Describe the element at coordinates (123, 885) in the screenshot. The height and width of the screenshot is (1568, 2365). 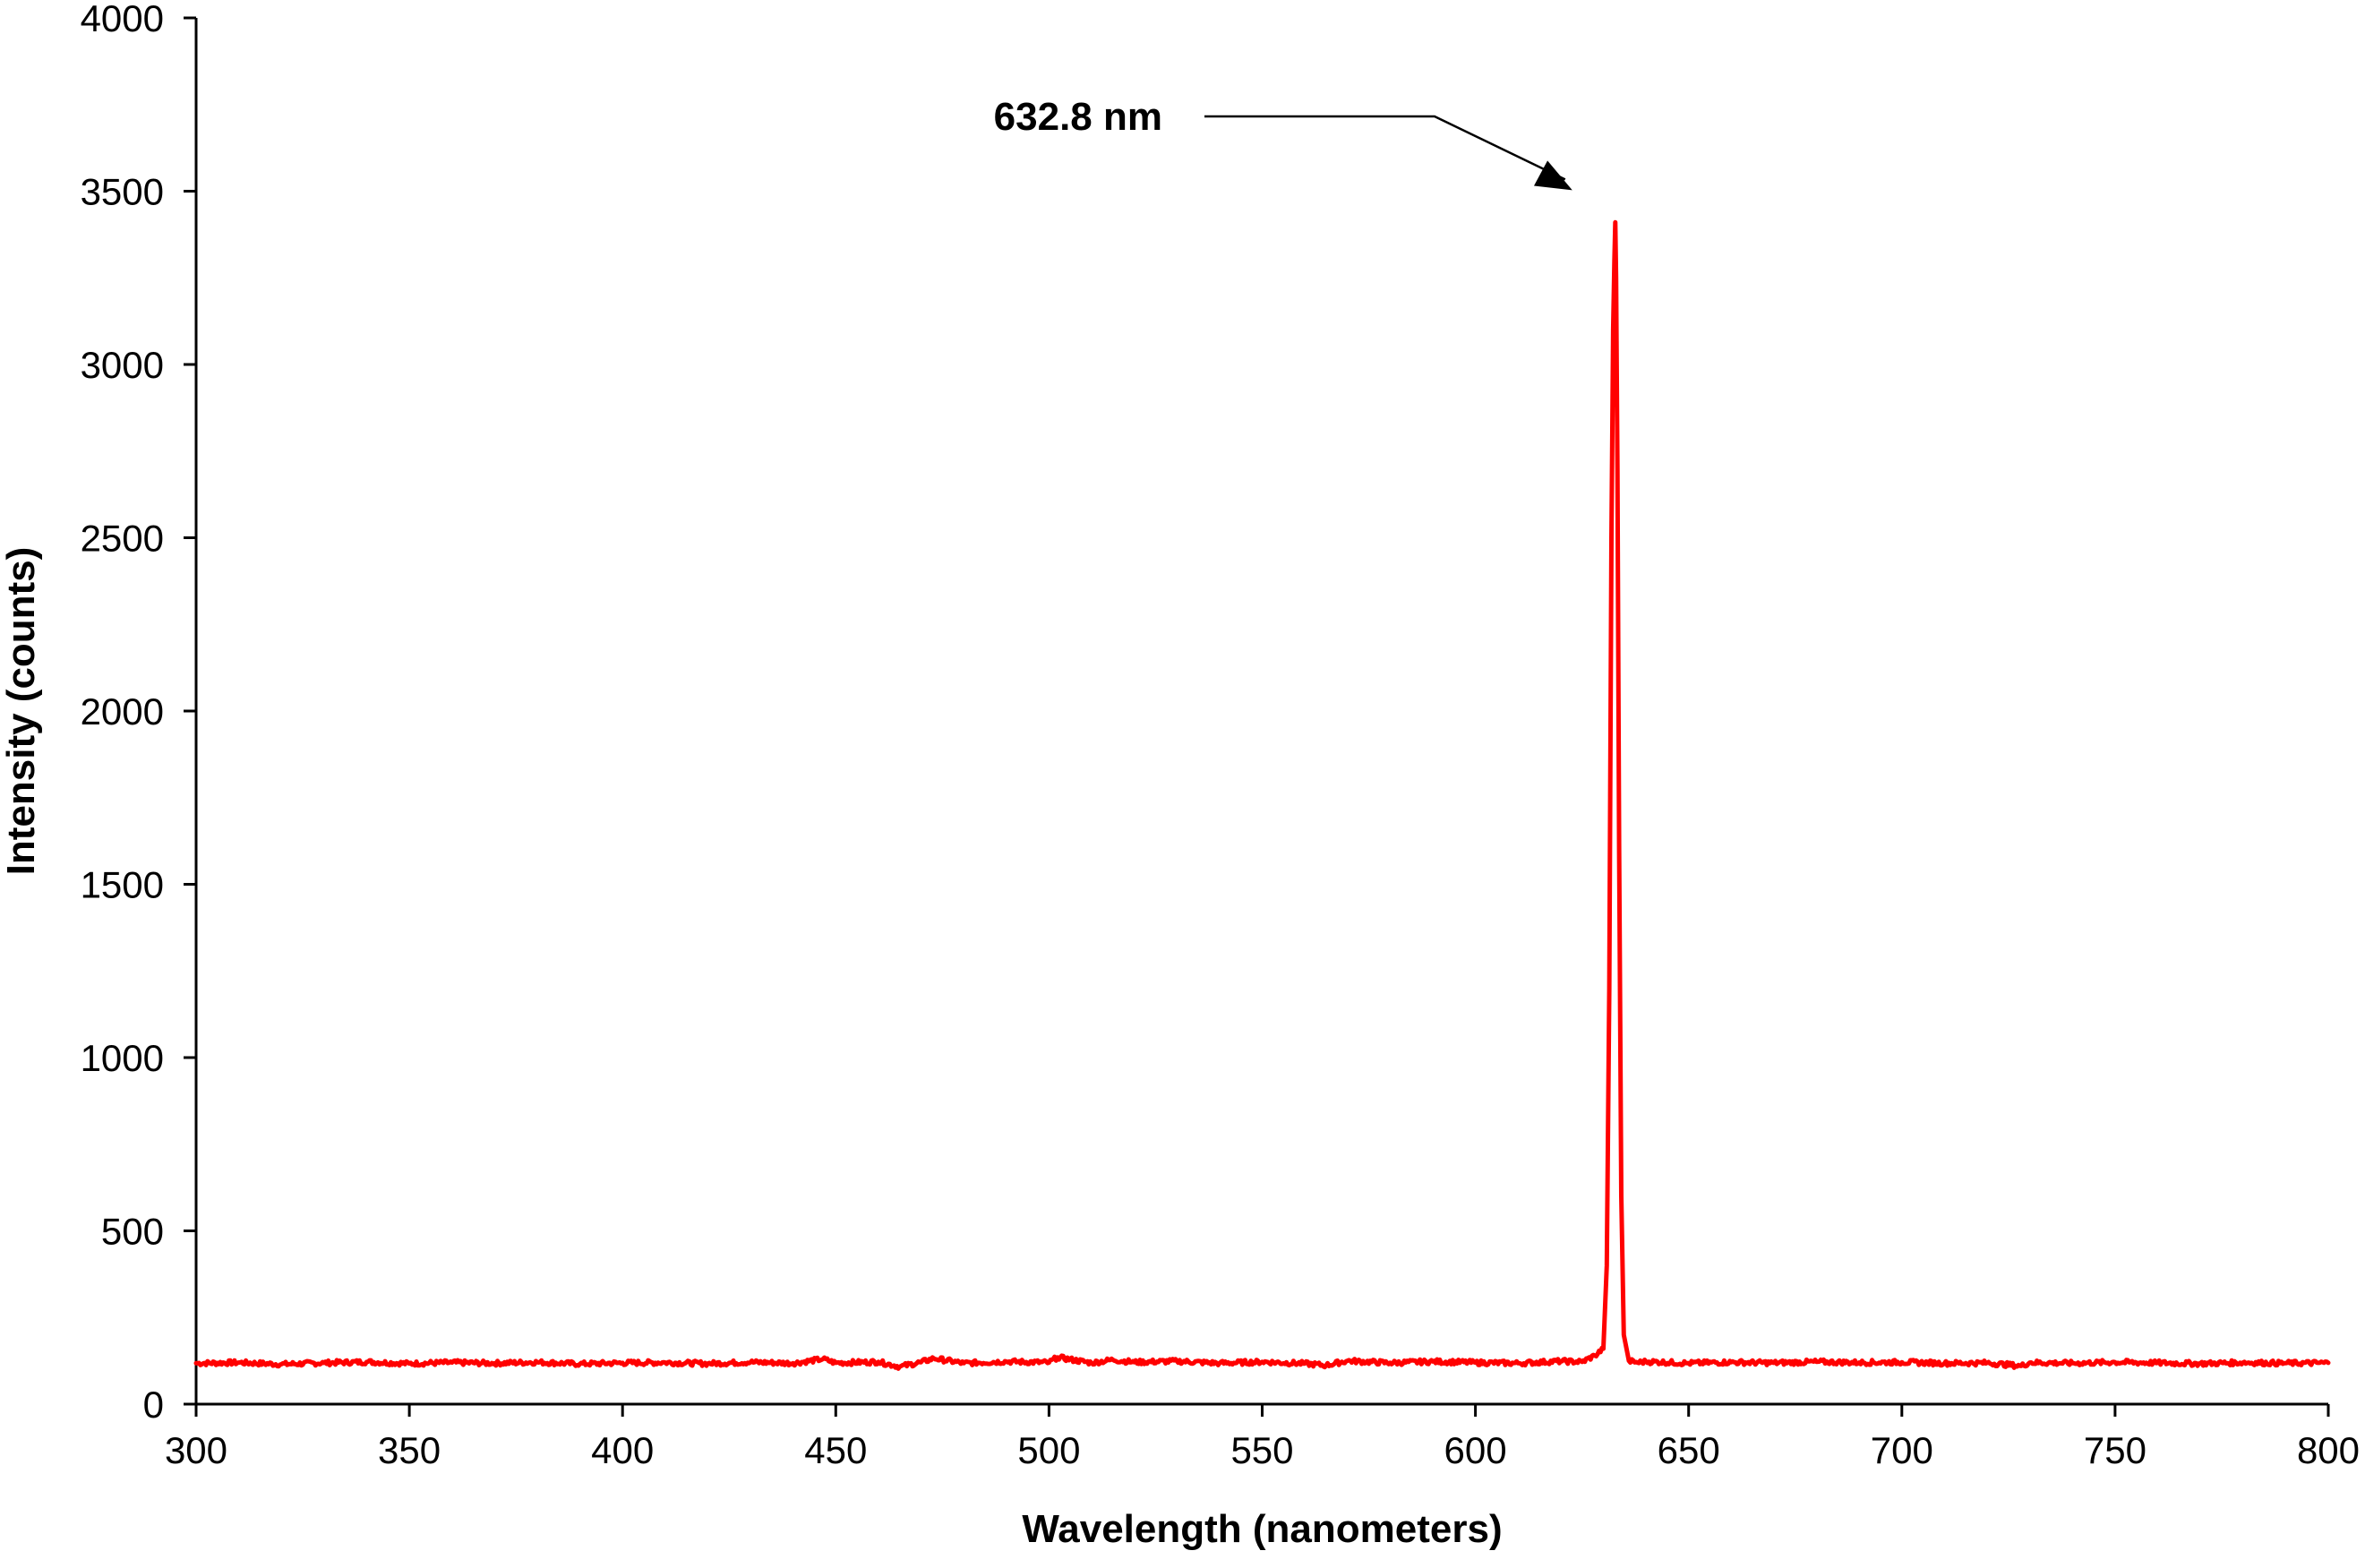
I see `y-tick-label: 1500` at that location.